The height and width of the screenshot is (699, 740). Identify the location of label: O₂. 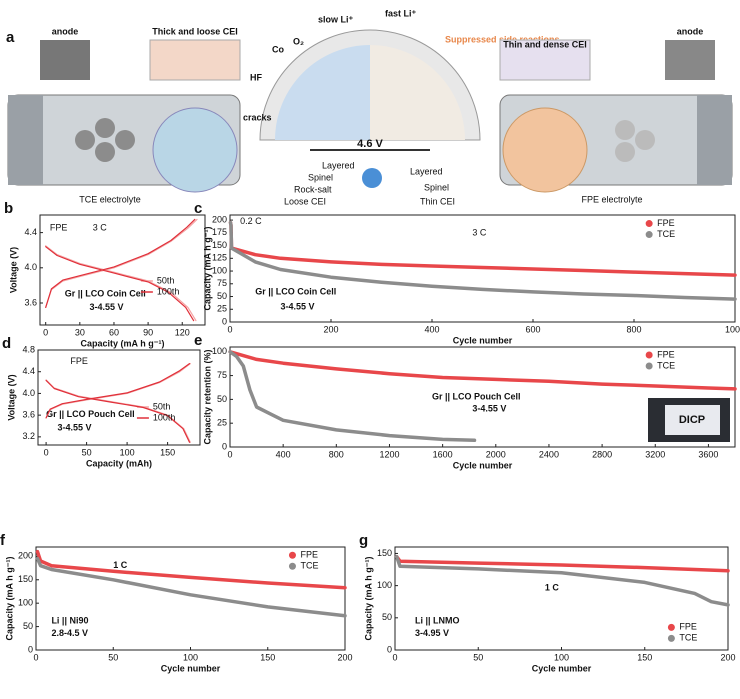
(298, 41).